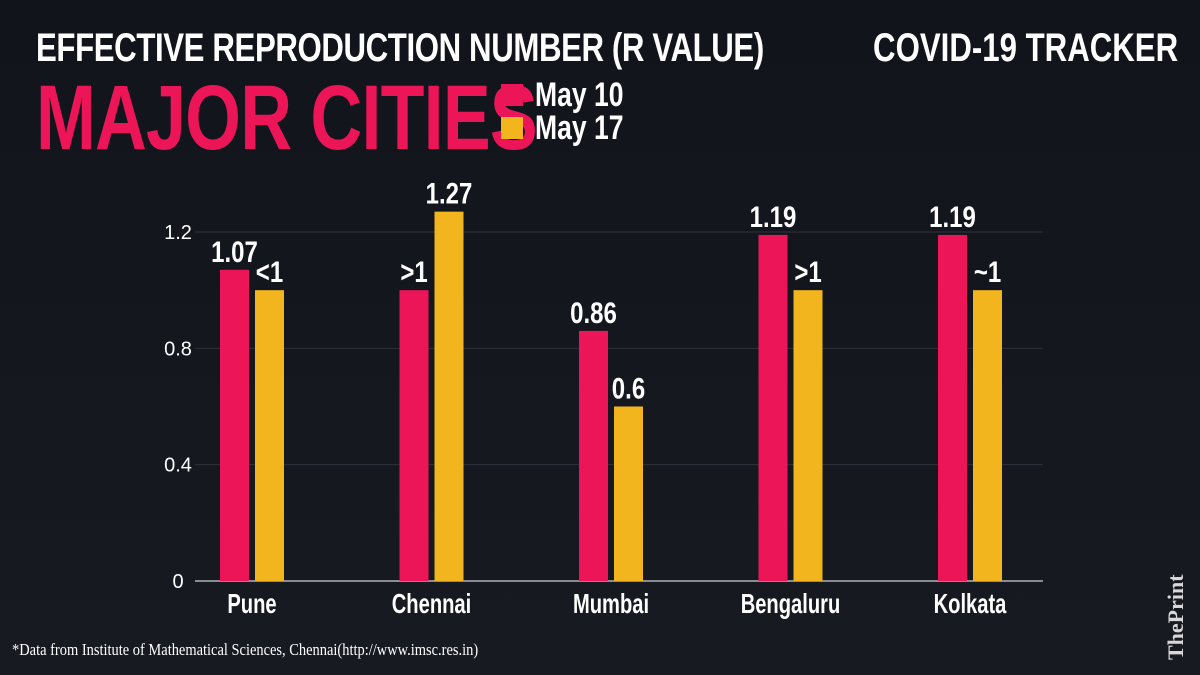 Image resolution: width=1200 pixels, height=675 pixels. Describe the element at coordinates (251, 604) in the screenshot. I see `x-tick-label: Pune` at that location.